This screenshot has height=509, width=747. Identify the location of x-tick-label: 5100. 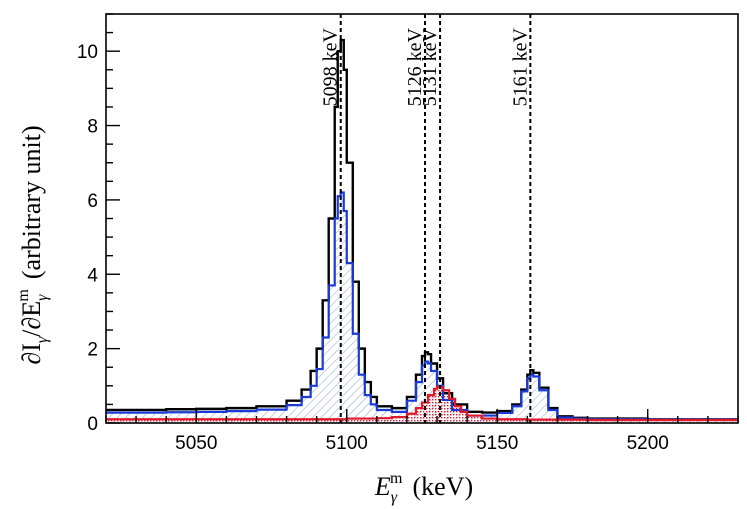
(347, 443).